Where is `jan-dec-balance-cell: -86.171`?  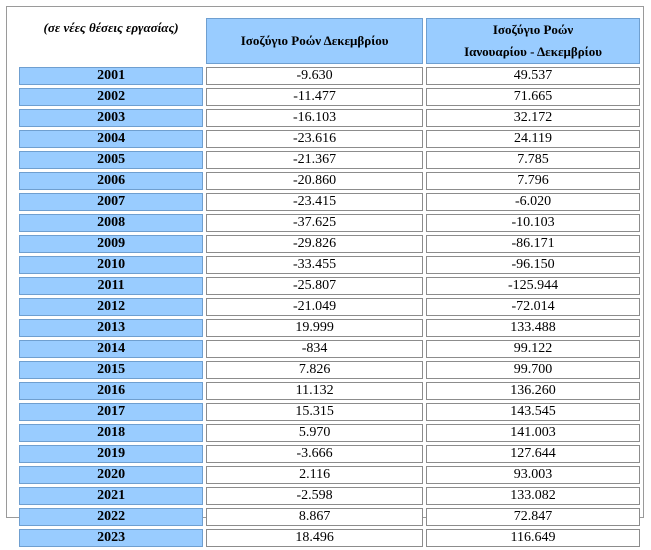 jan-dec-balance-cell: -86.171 is located at coordinates (533, 244).